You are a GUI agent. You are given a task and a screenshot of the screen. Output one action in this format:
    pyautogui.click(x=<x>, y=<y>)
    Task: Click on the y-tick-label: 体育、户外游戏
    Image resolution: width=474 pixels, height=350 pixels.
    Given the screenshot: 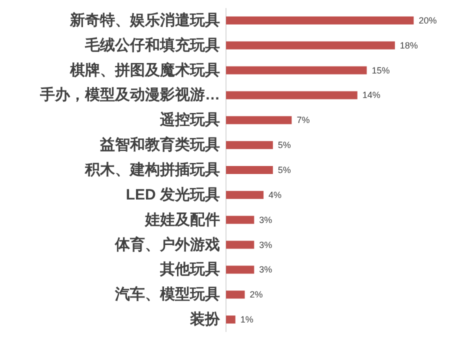 What is the action you would take?
    pyautogui.click(x=167, y=244)
    